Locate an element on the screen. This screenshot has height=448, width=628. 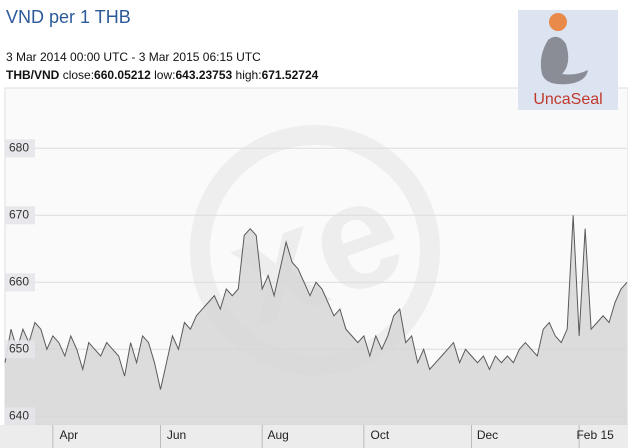
y-tick-label: 680 is located at coordinates (19, 147).